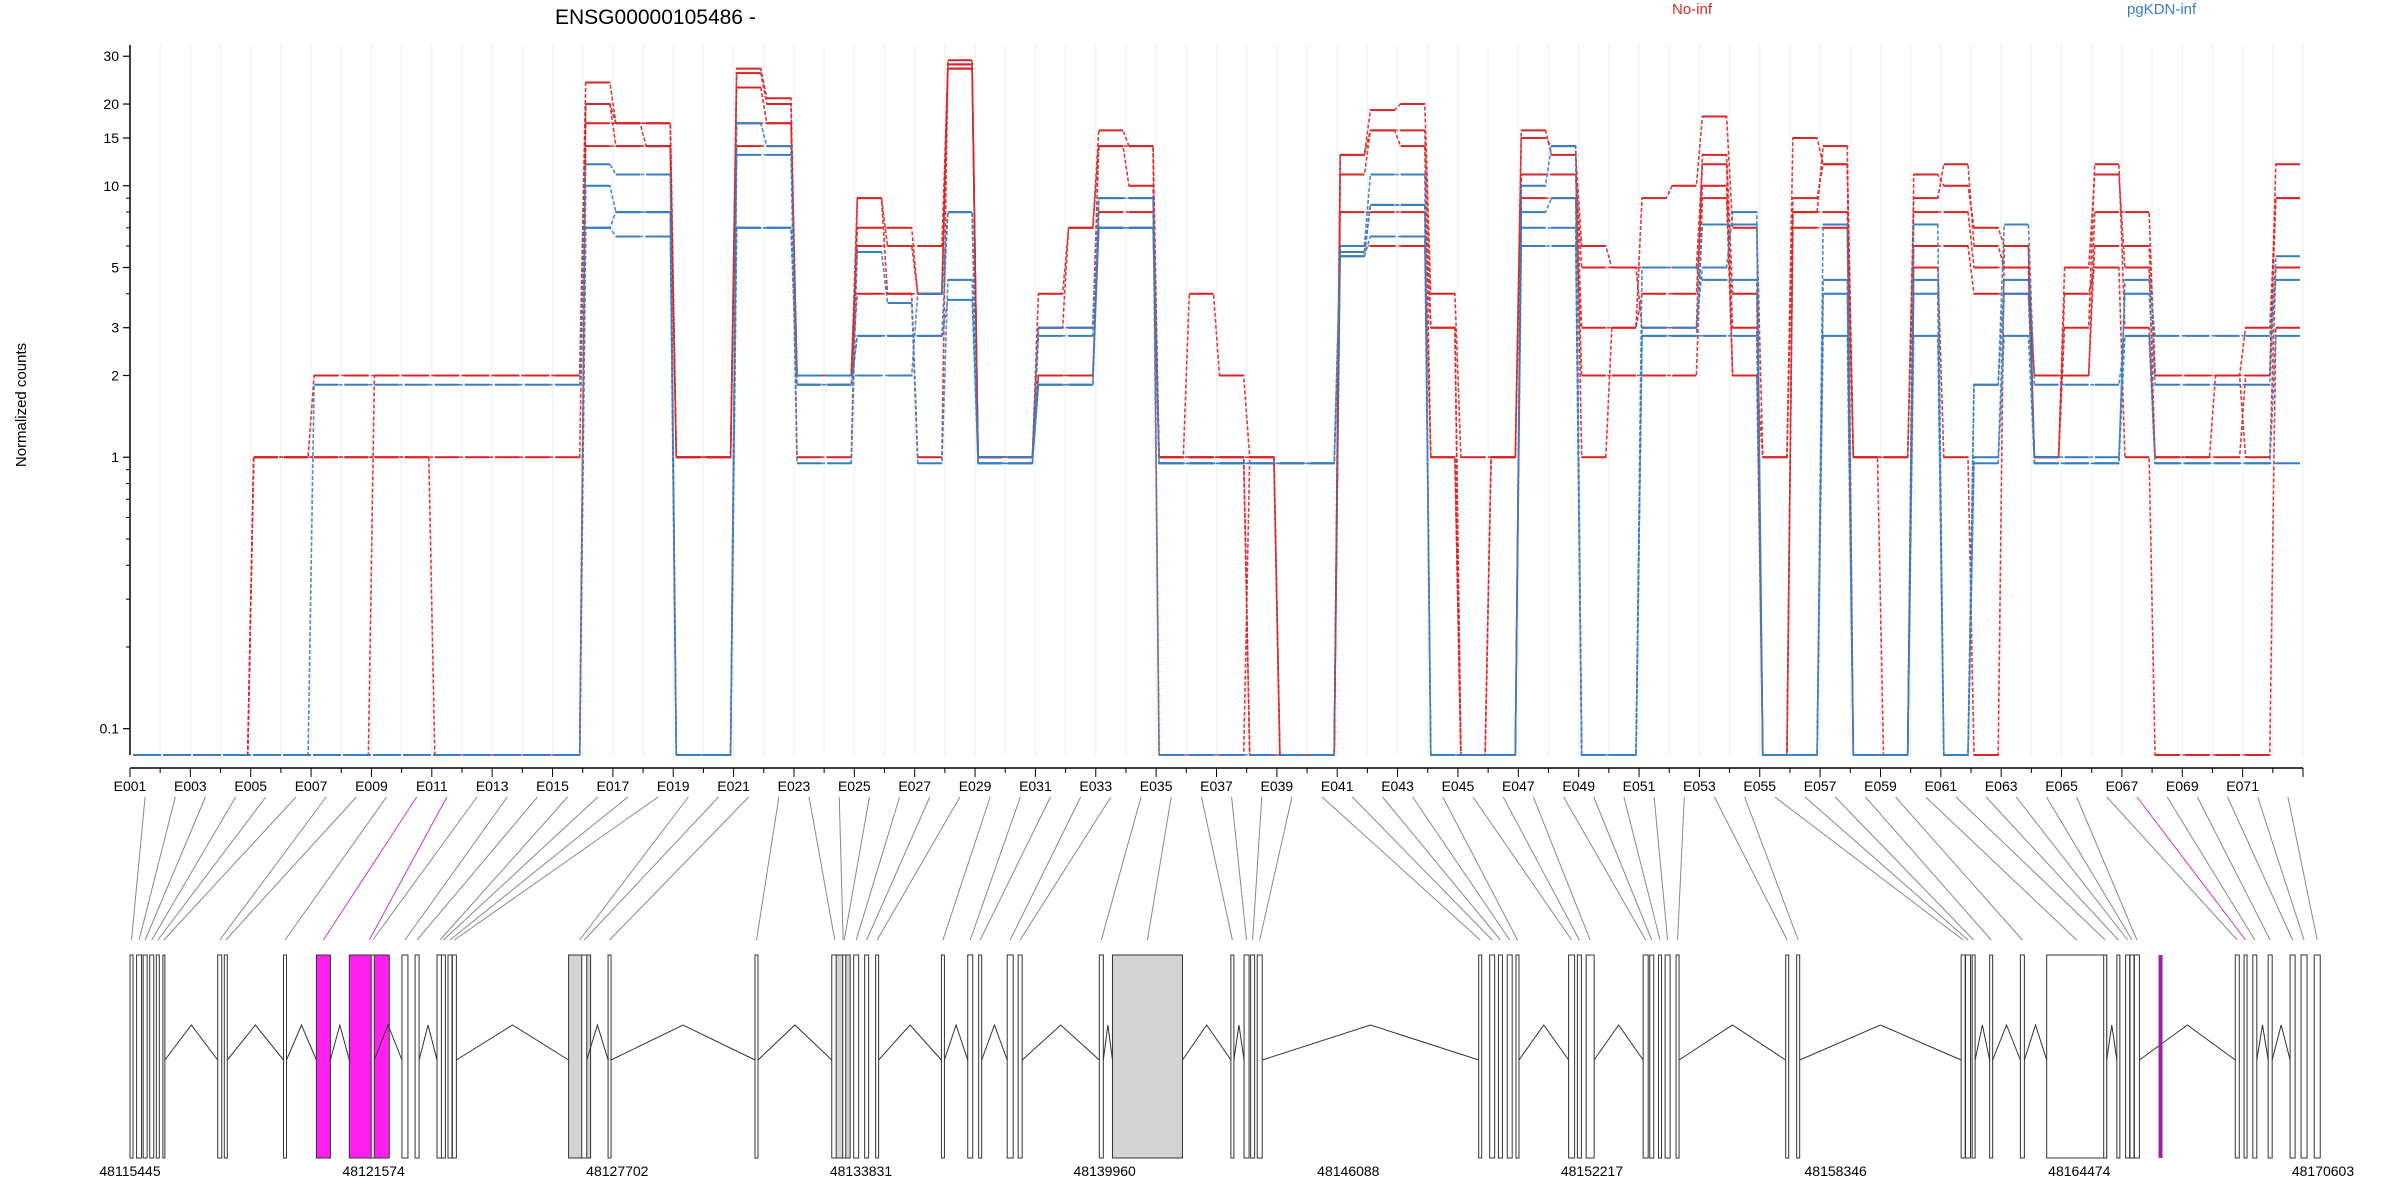 The height and width of the screenshot is (1200, 2400). Describe the element at coordinates (2122, 786) in the screenshot. I see `exon-label: E067` at that location.